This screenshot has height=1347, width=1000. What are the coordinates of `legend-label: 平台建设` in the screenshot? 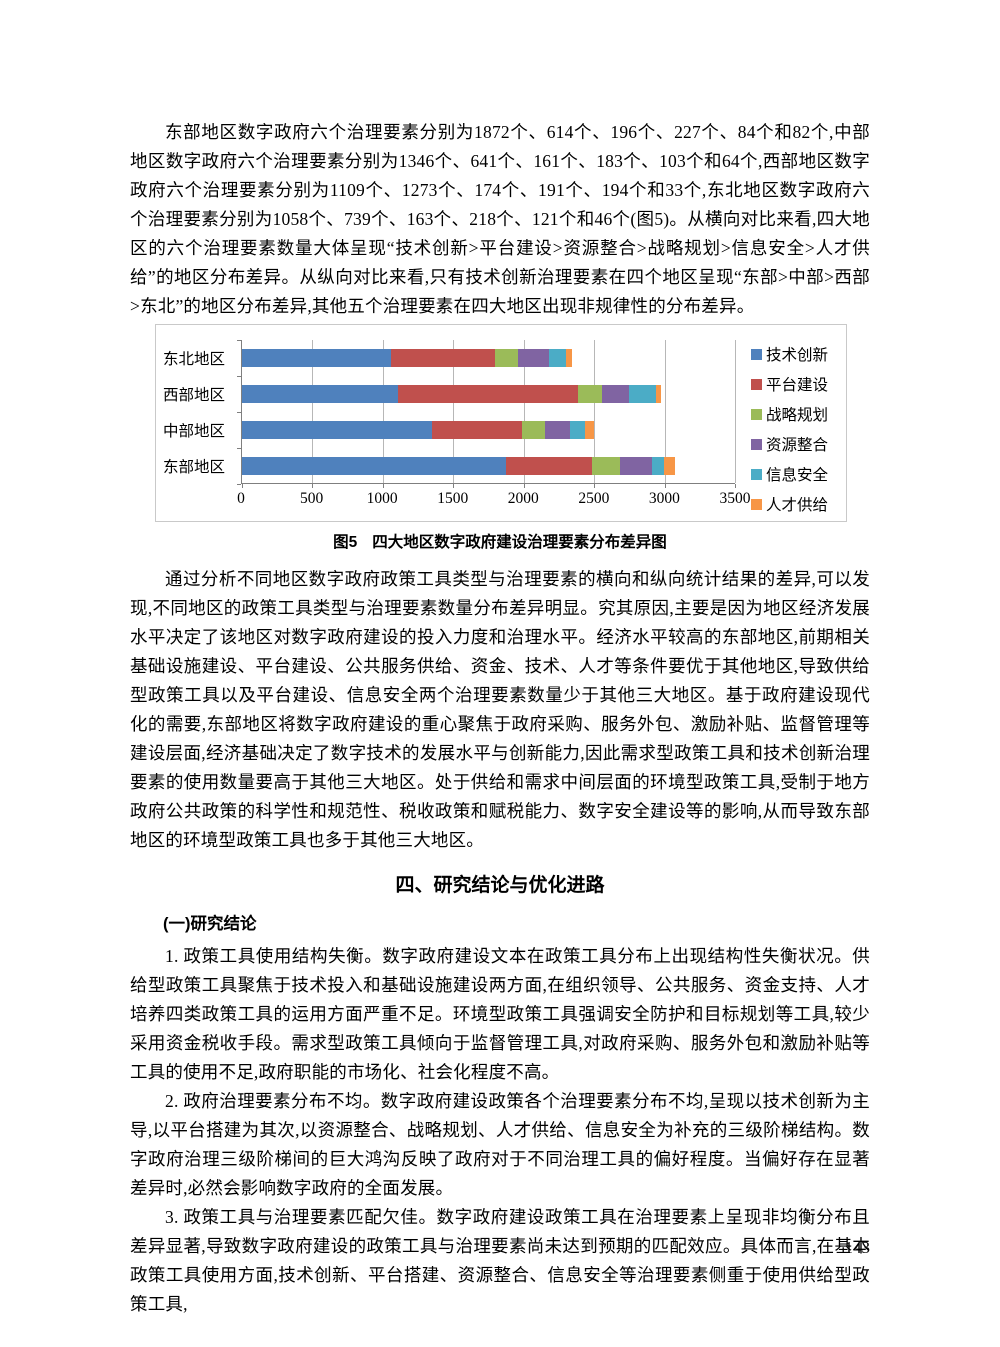 It's located at (797, 385).